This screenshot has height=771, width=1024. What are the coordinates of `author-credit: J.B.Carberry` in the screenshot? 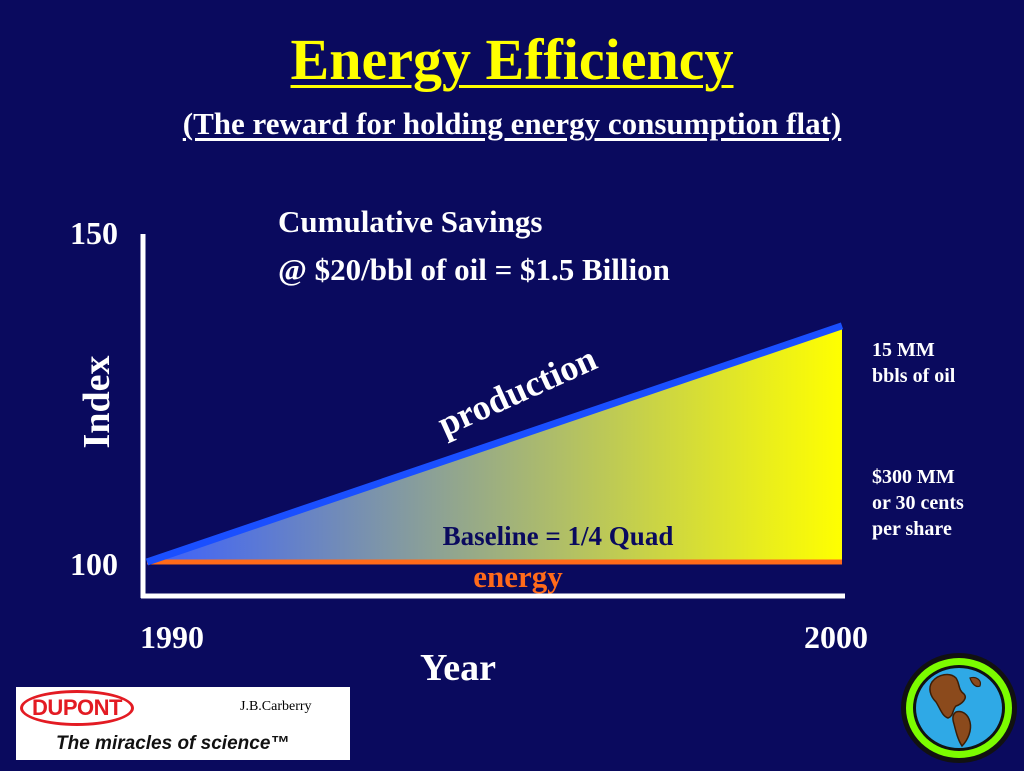 It's located at (276, 706).